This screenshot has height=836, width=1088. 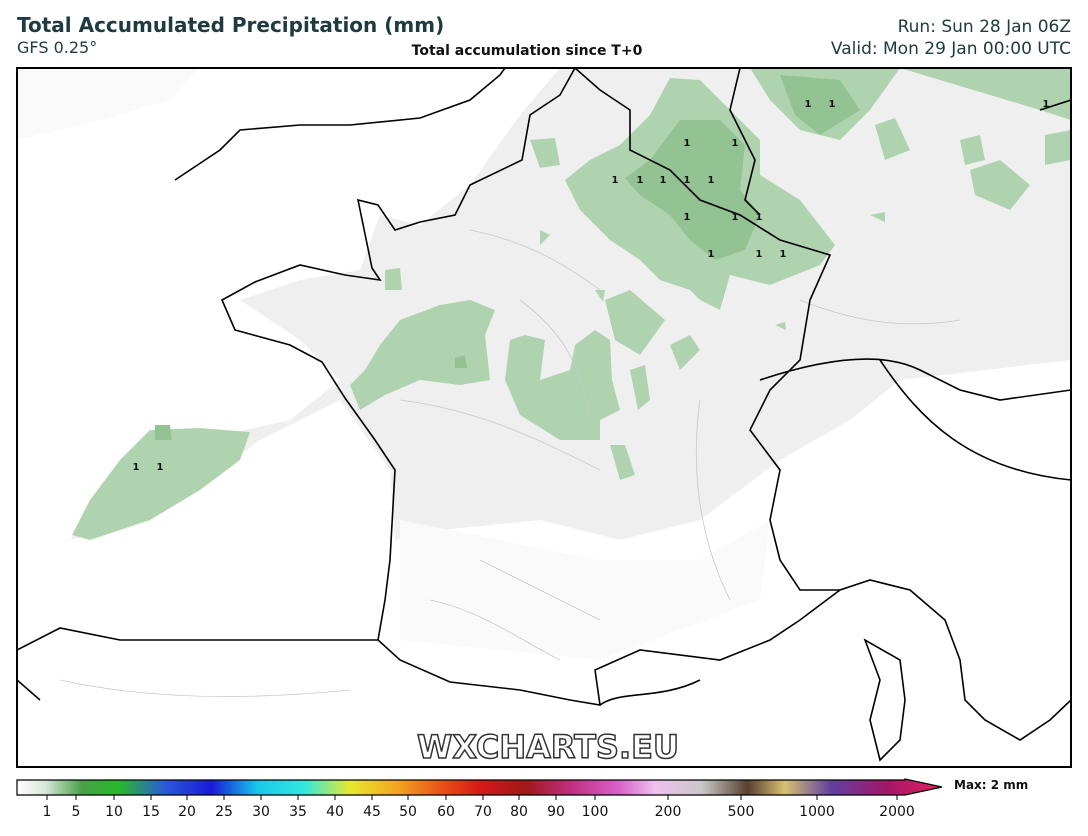 I want to click on colorbar-tick-label: 200, so click(x=668, y=812).